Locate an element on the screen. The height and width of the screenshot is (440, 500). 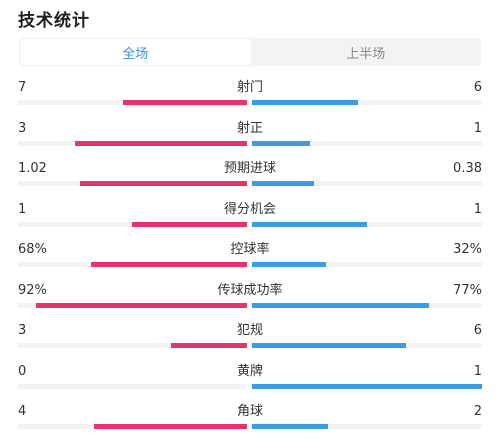
stat-row: 3 犯规 6 is located at coordinates (250, 339).